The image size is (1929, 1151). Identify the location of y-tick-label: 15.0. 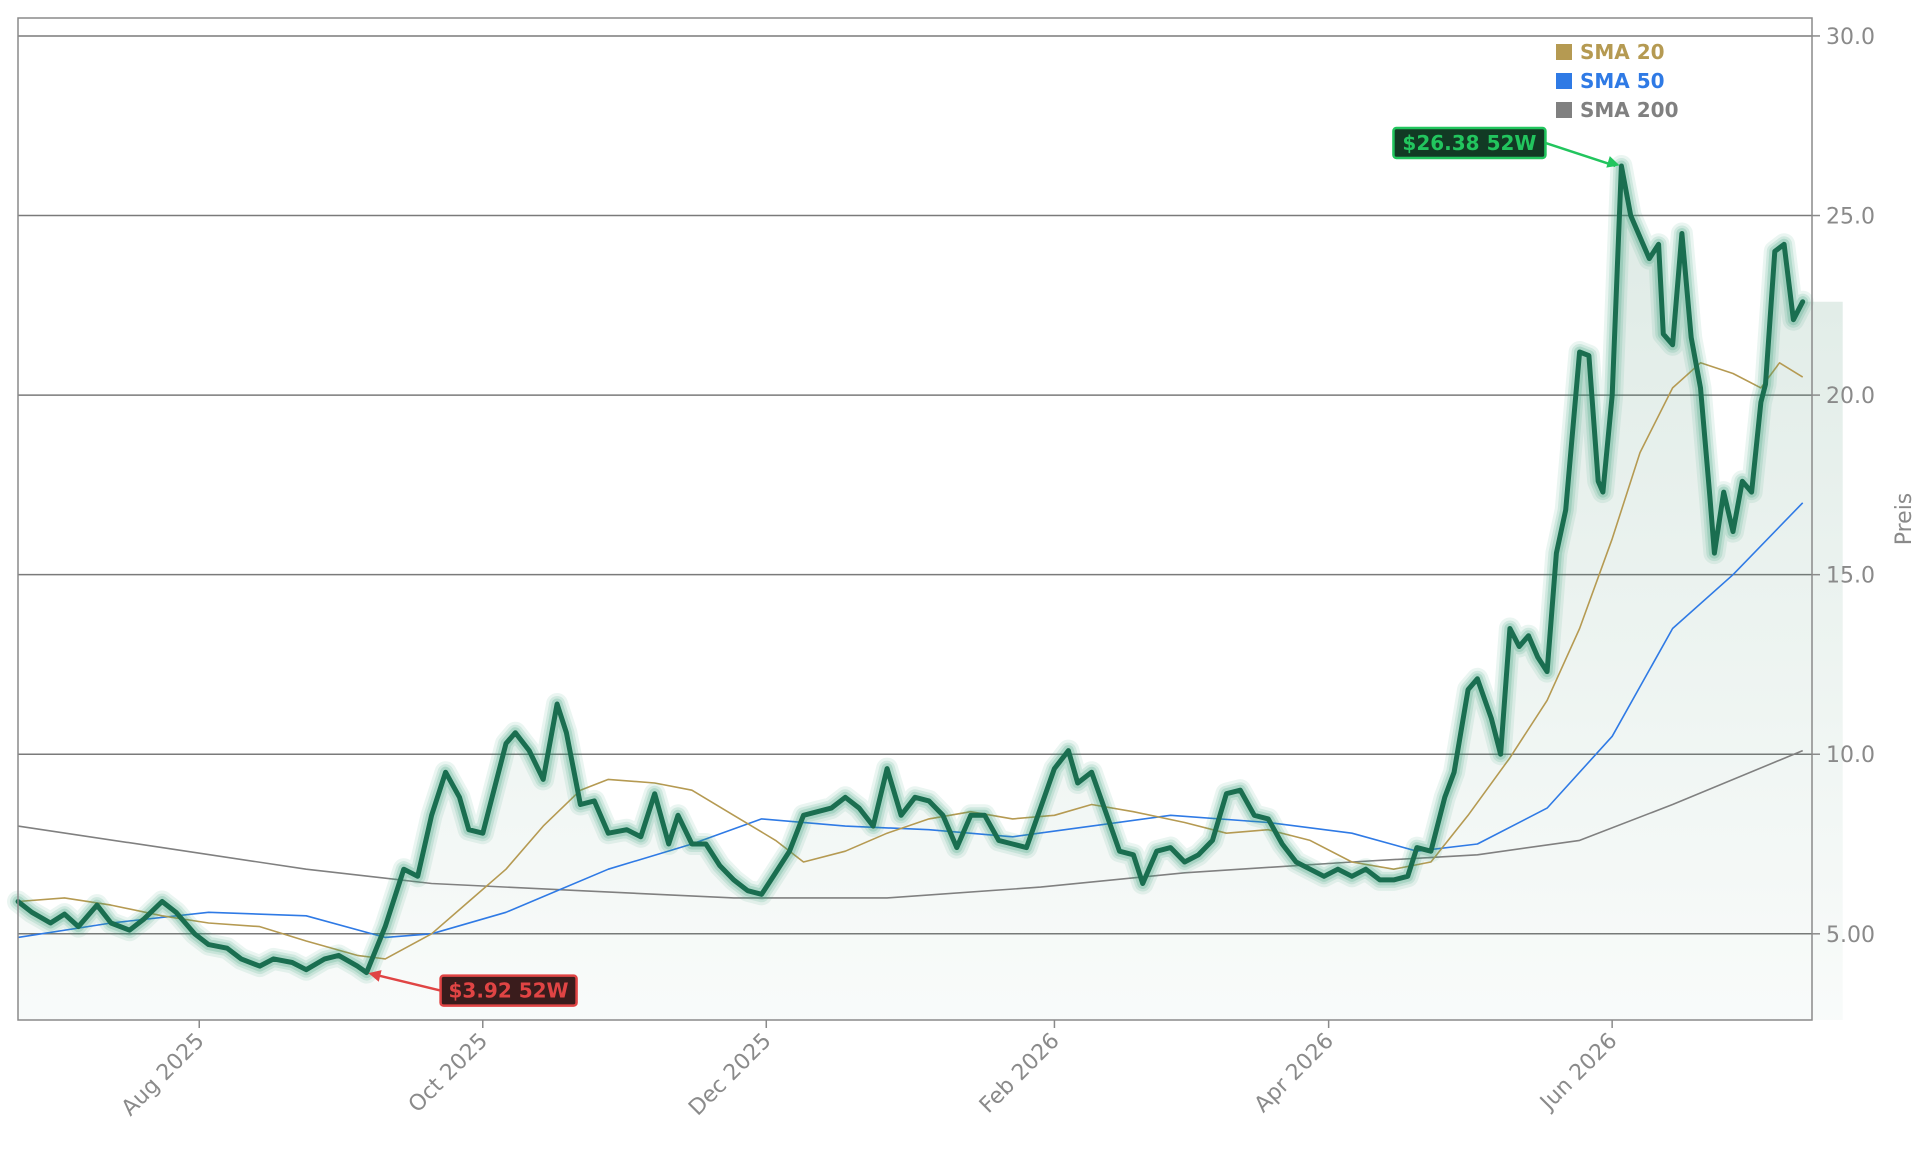
(1850, 576).